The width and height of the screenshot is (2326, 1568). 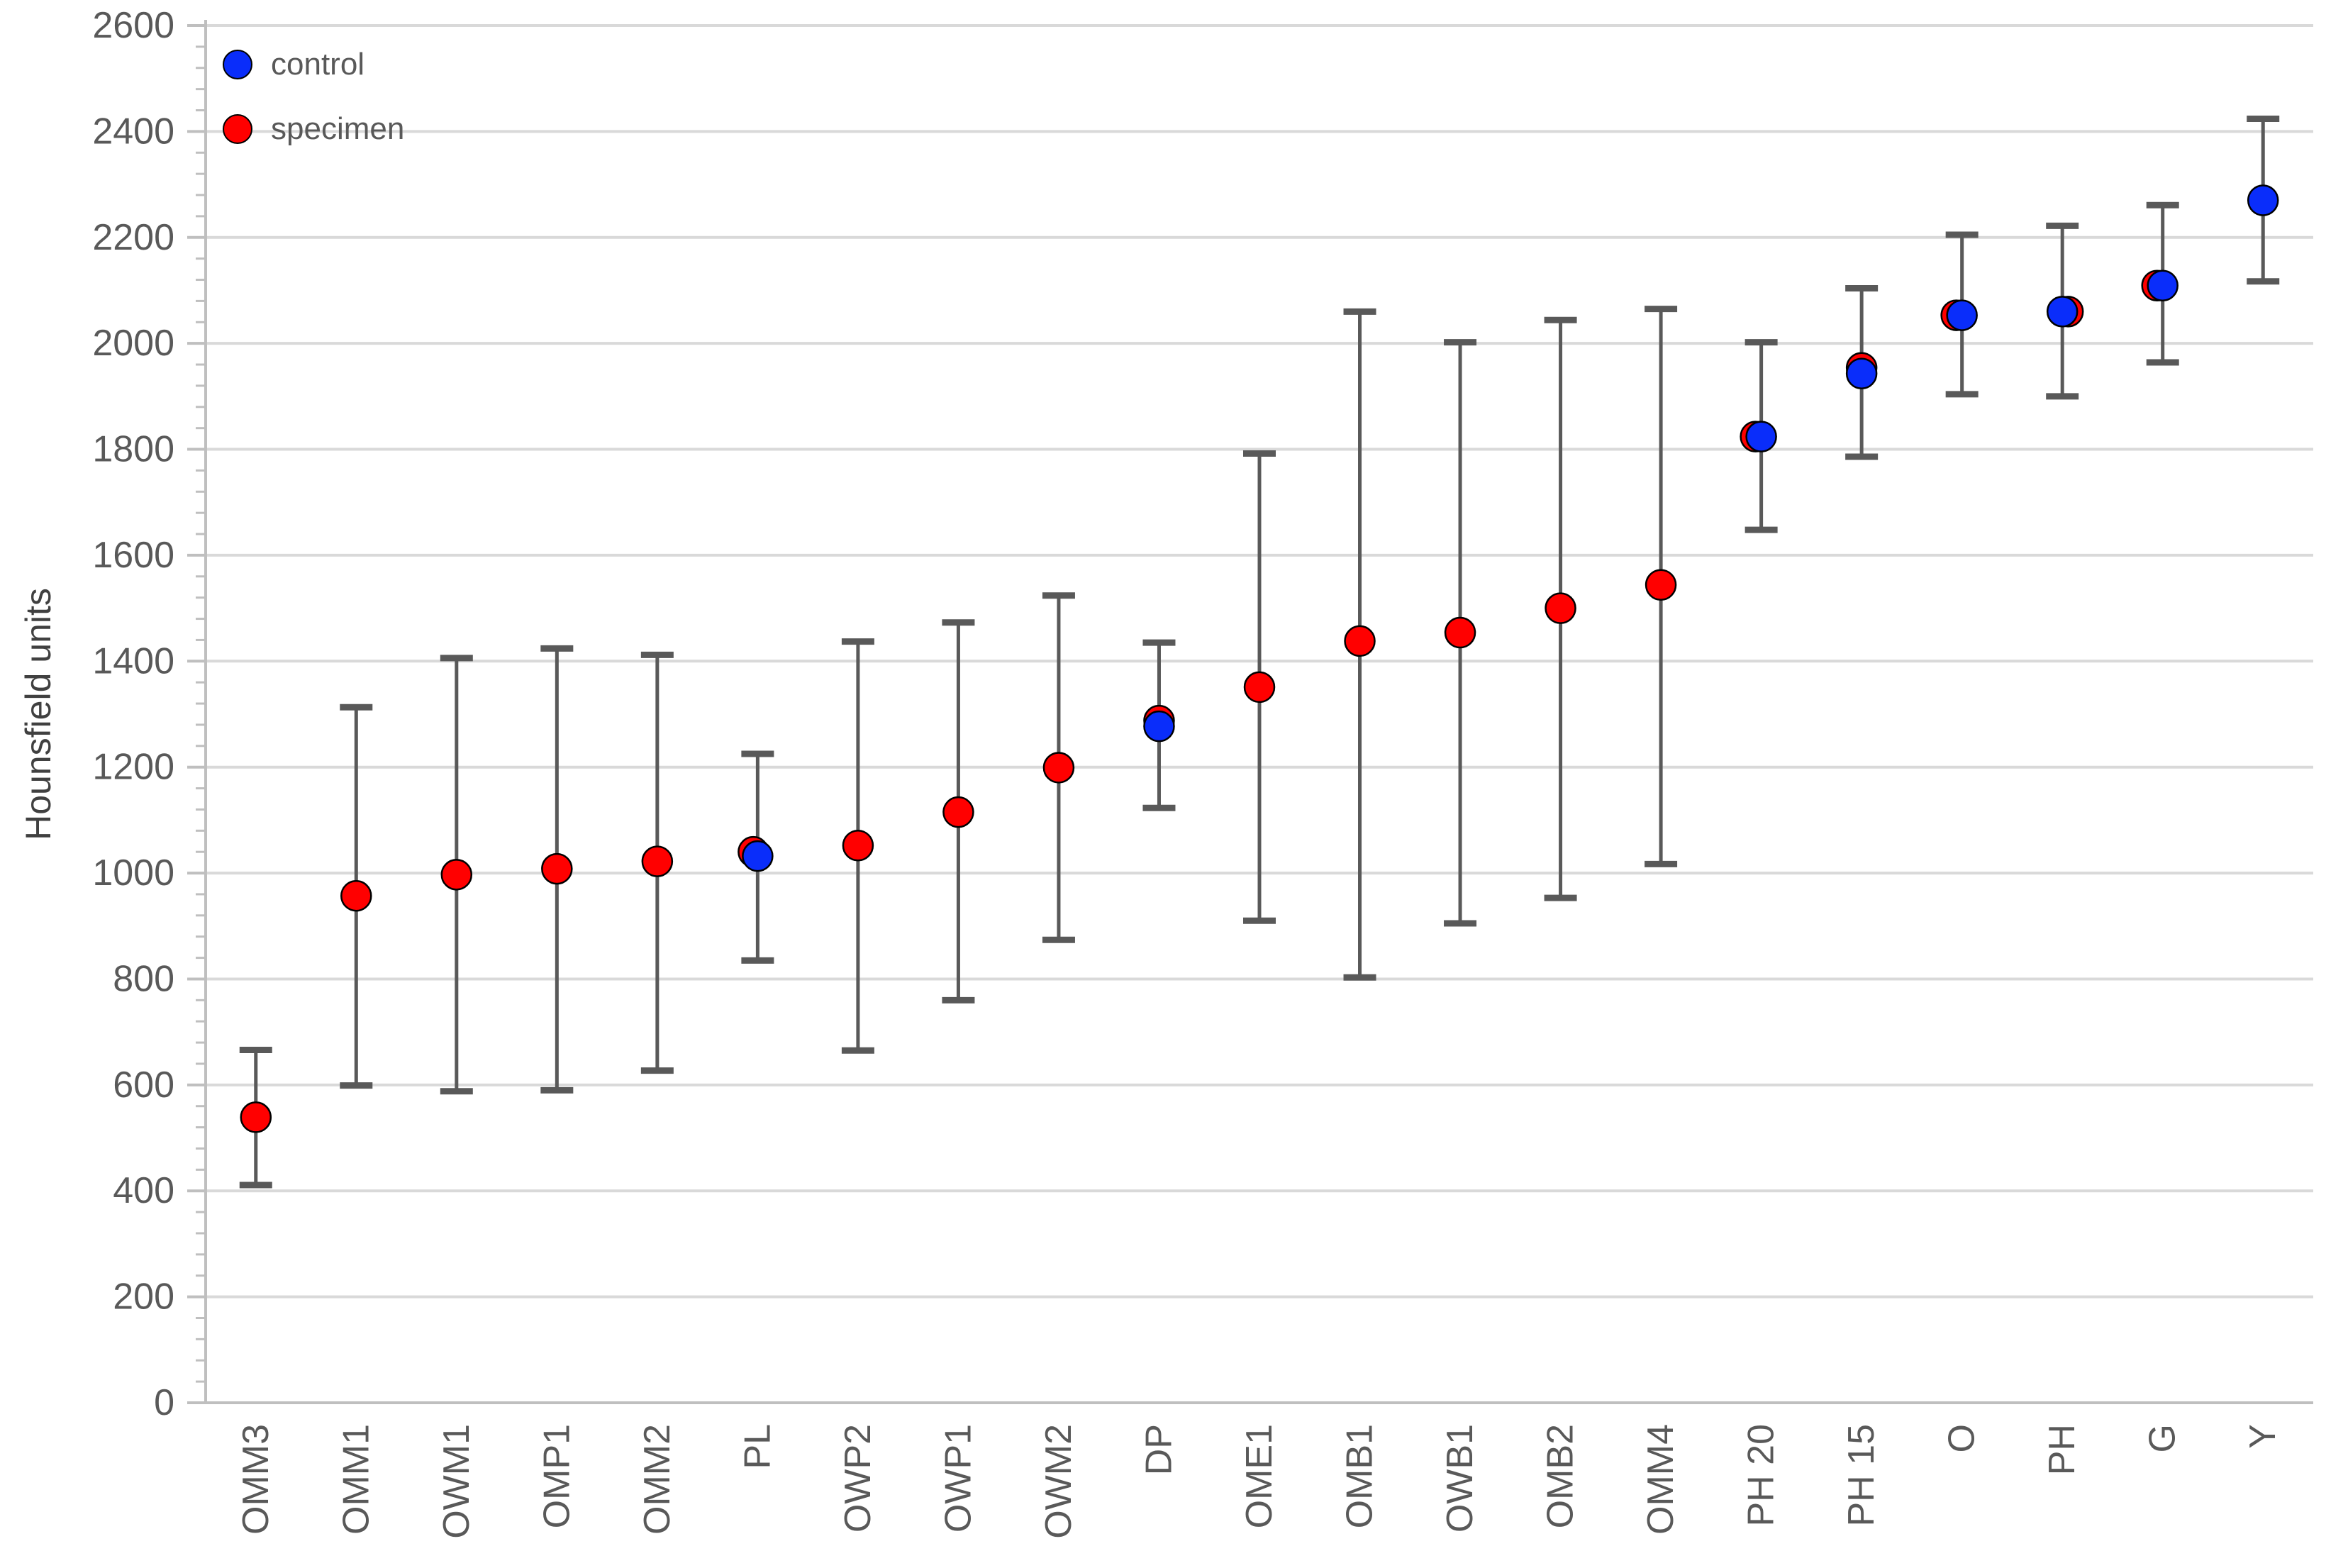 I want to click on control-point-PH 15, so click(x=1861, y=373).